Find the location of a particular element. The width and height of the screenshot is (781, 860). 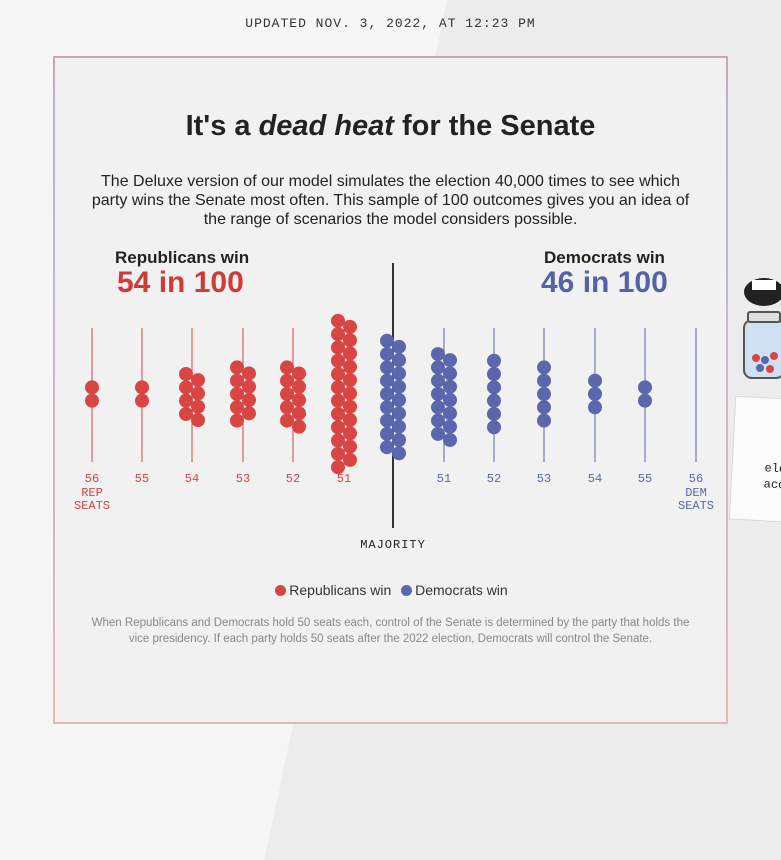

seat-tick-label: 55 is located at coordinates (142, 479).